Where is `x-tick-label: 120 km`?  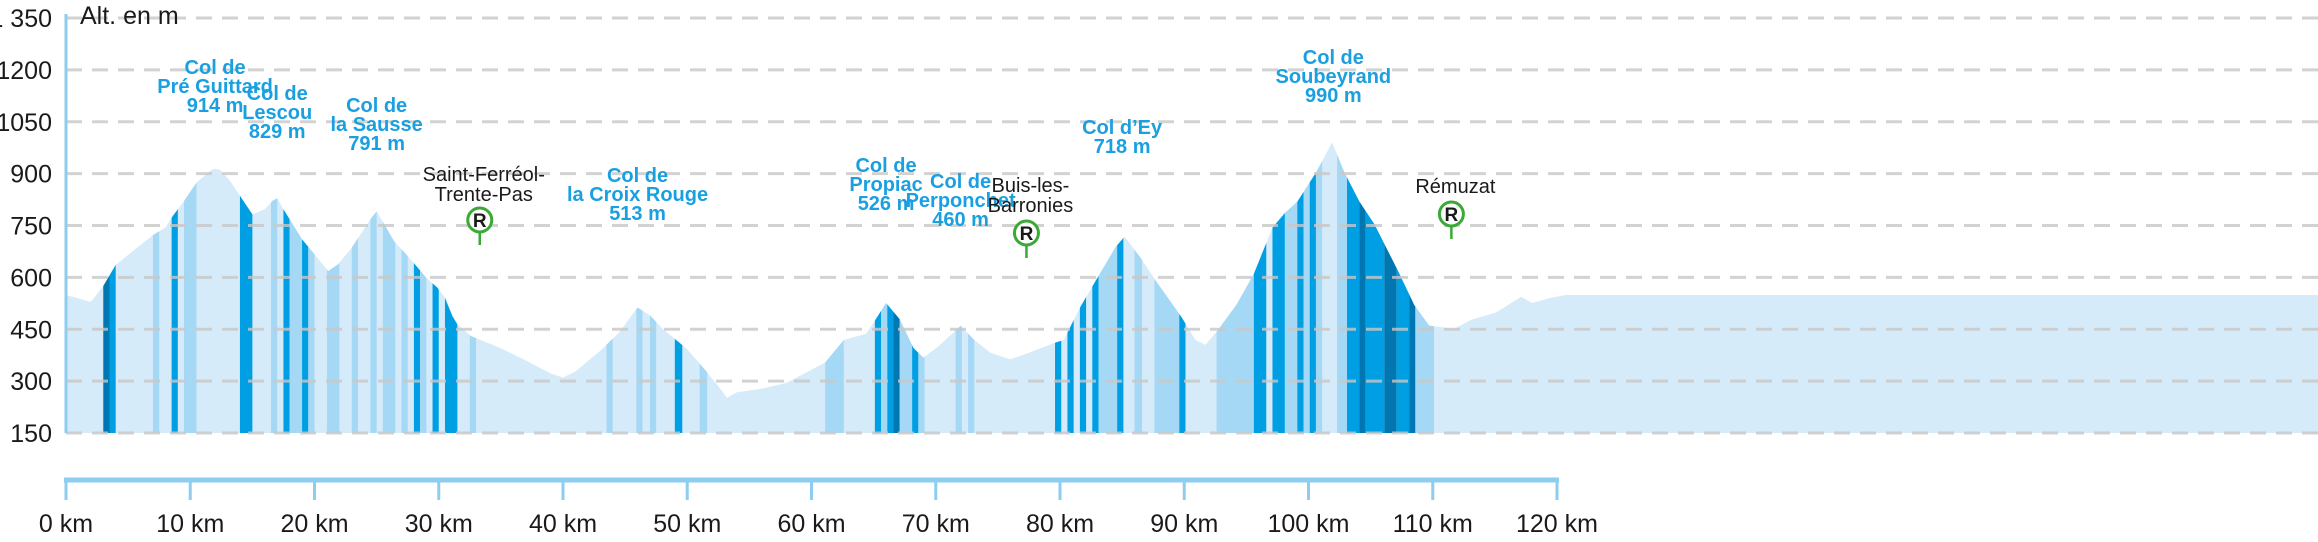
x-tick-label: 120 km is located at coordinates (1557, 524).